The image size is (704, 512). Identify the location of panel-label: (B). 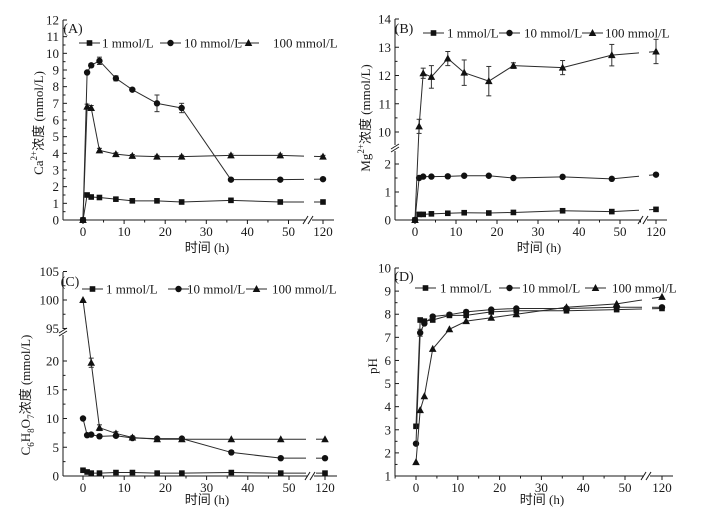
(404, 29).